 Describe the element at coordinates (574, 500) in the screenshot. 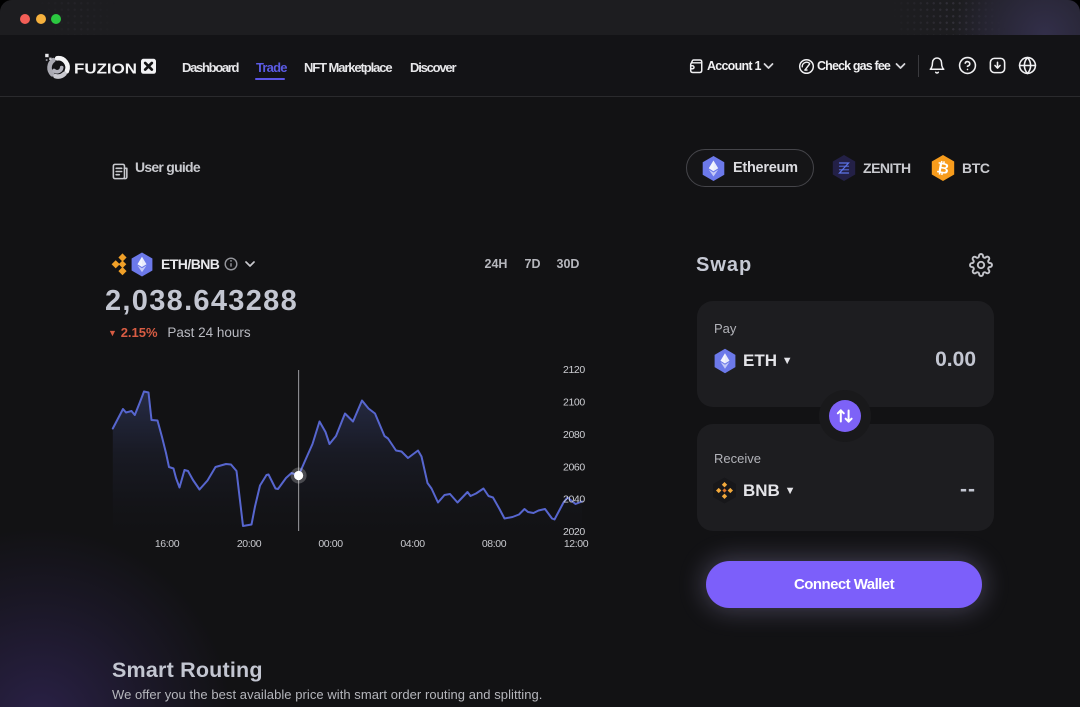

I see `svg-text: 2040` at that location.